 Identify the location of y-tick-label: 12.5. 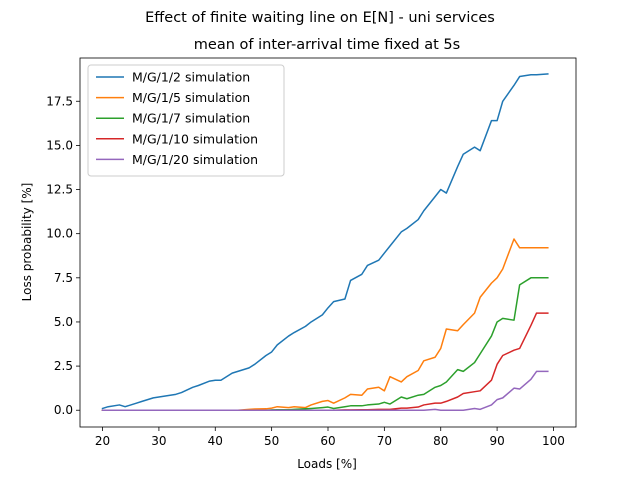
(59, 190).